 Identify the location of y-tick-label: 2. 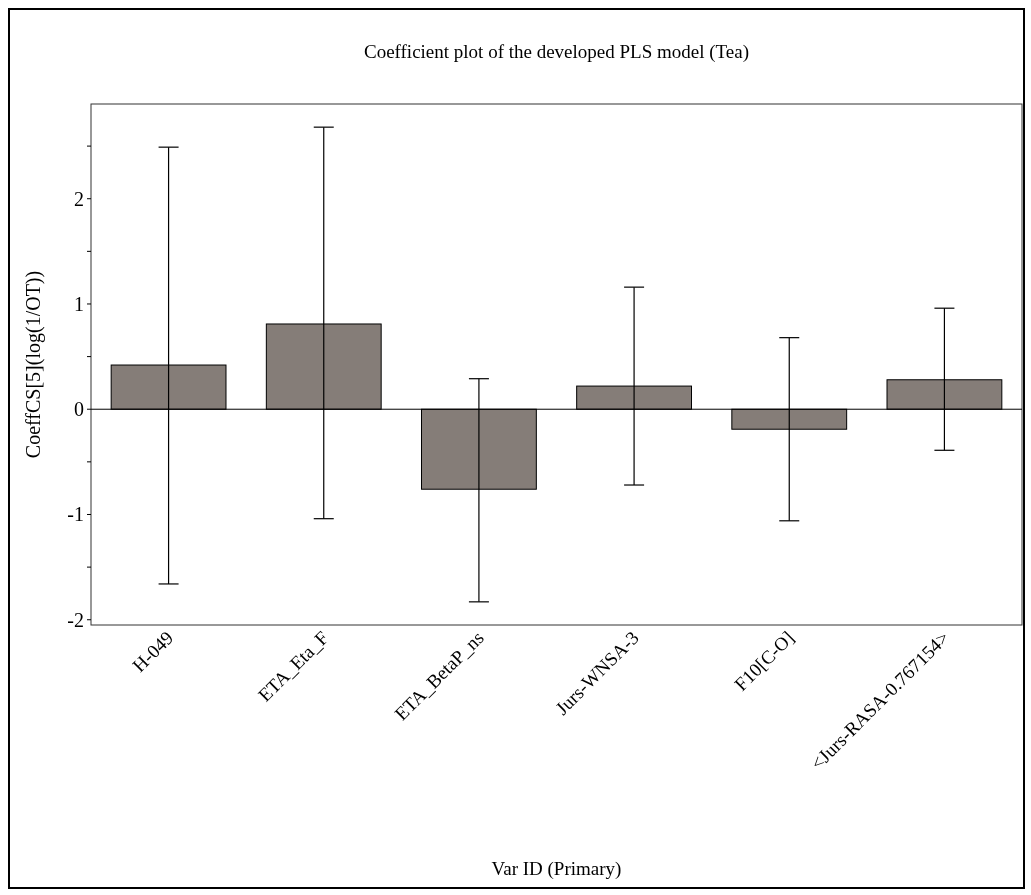
(79, 198).